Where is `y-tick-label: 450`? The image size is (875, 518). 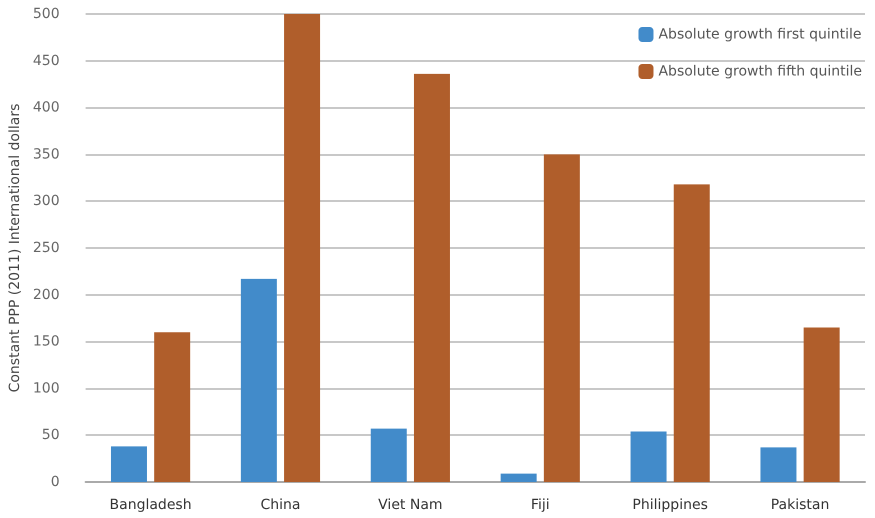
y-tick-label: 450 is located at coordinates (46, 60).